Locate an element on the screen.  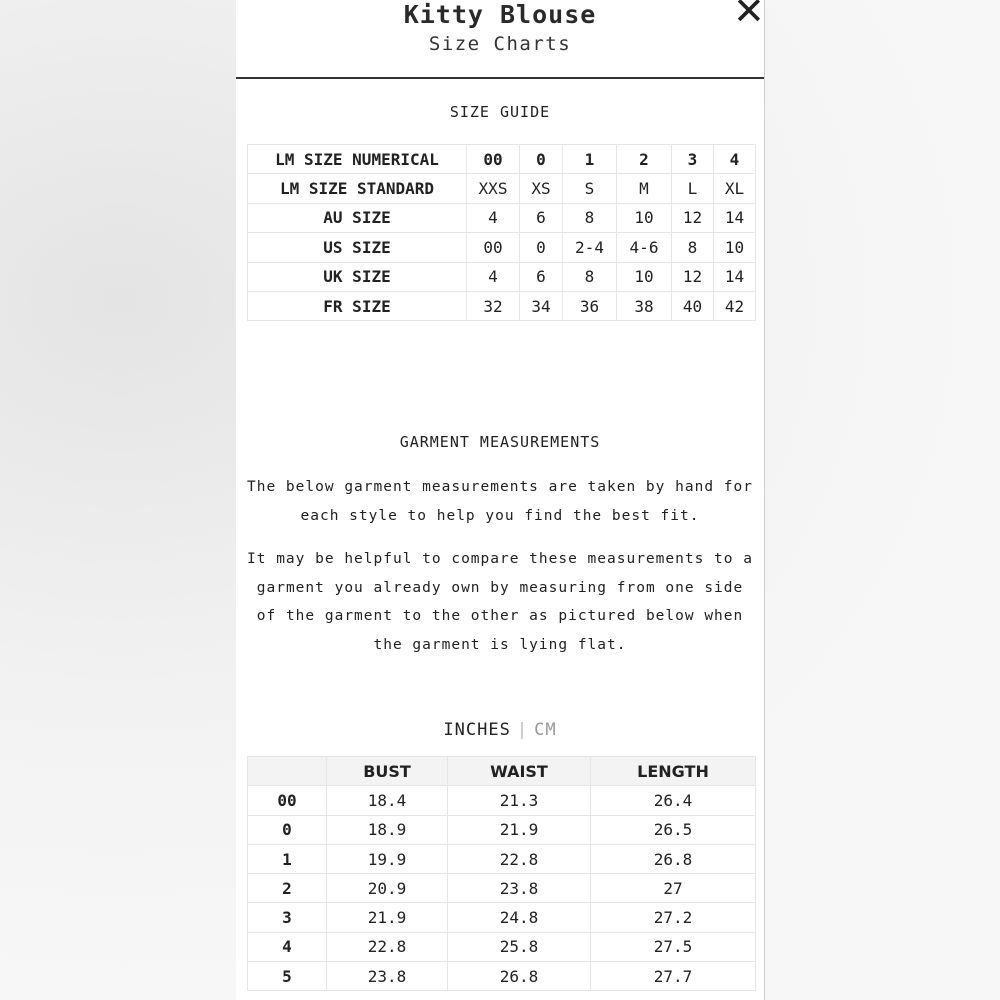
measurement-cell: 21.3 is located at coordinates (519, 800).